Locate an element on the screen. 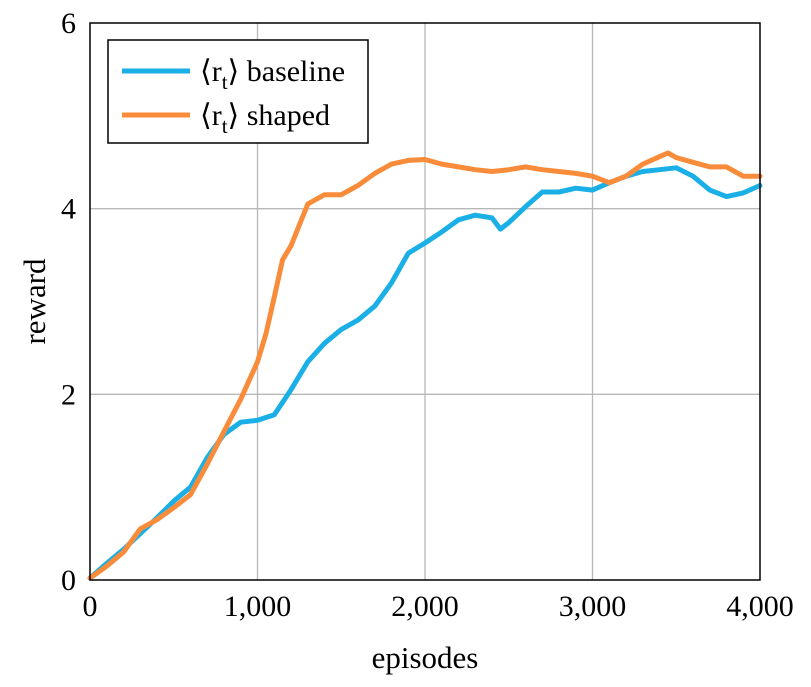 The image size is (811, 687). x-tick-label: 3,000 is located at coordinates (593, 606).